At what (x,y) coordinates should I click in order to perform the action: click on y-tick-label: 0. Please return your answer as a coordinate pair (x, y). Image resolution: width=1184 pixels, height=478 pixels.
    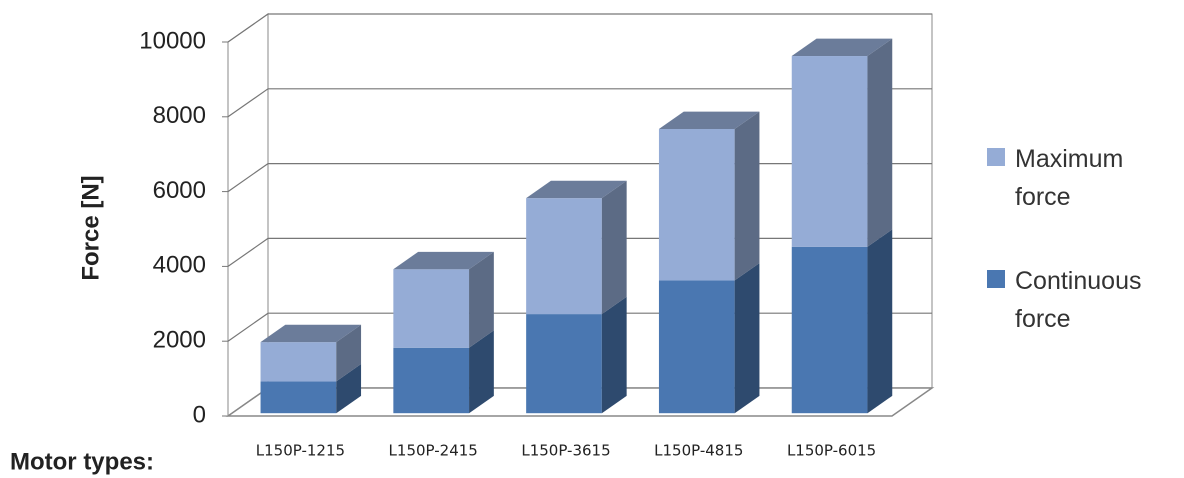
    Looking at the image, I should click on (199, 414).